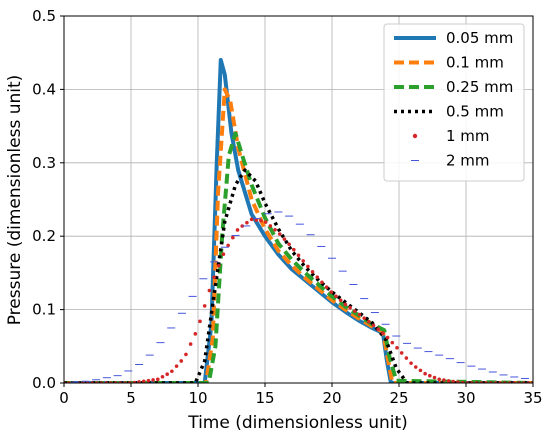 The height and width of the screenshot is (435, 550). What do you see at coordinates (131, 398) in the screenshot?
I see `x-tick-label: 5` at bounding box center [131, 398].